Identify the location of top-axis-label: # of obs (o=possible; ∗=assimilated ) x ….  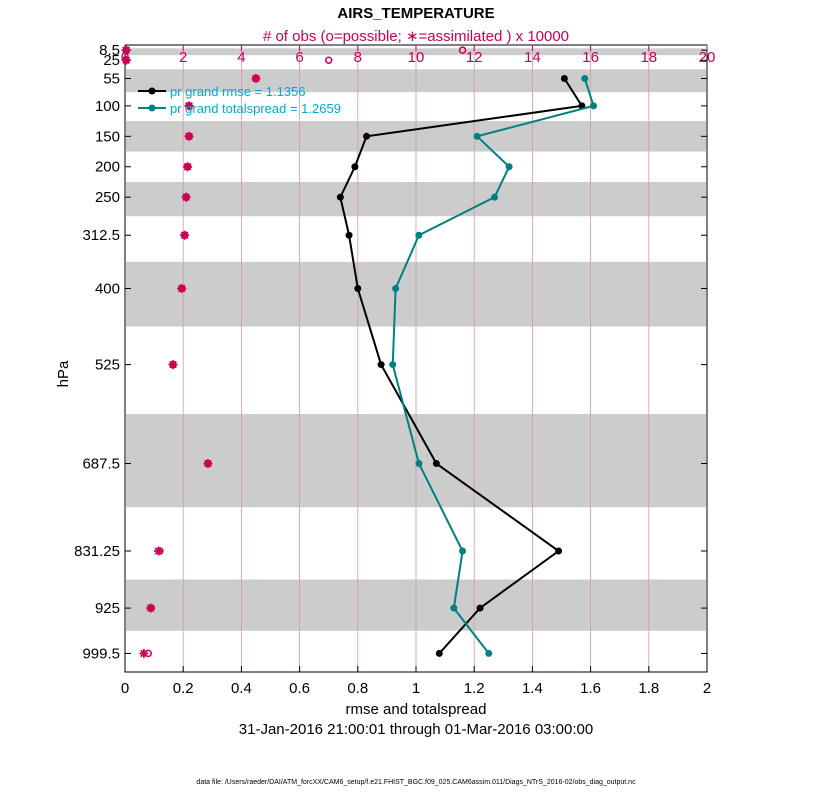
(416, 36).